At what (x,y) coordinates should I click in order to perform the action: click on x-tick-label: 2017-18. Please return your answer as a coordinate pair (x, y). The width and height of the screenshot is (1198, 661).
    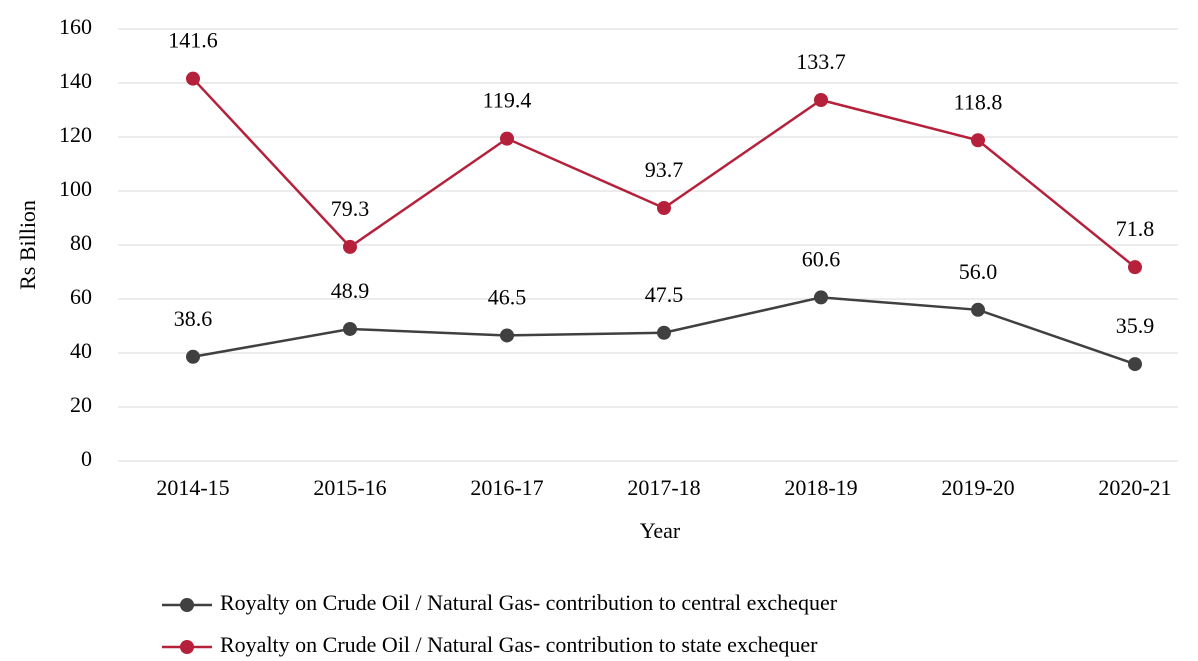
    Looking at the image, I should click on (663, 487).